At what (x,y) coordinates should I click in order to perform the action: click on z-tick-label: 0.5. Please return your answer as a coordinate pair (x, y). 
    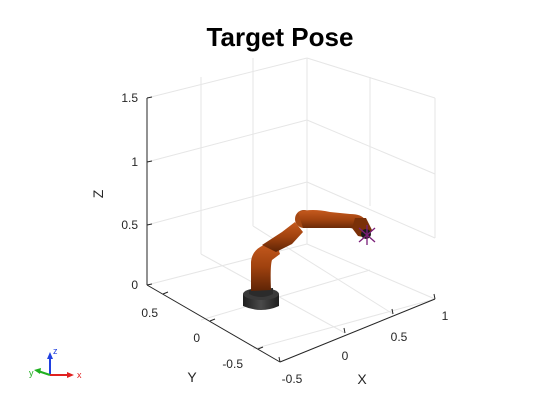
    Looking at the image, I should click on (129, 225).